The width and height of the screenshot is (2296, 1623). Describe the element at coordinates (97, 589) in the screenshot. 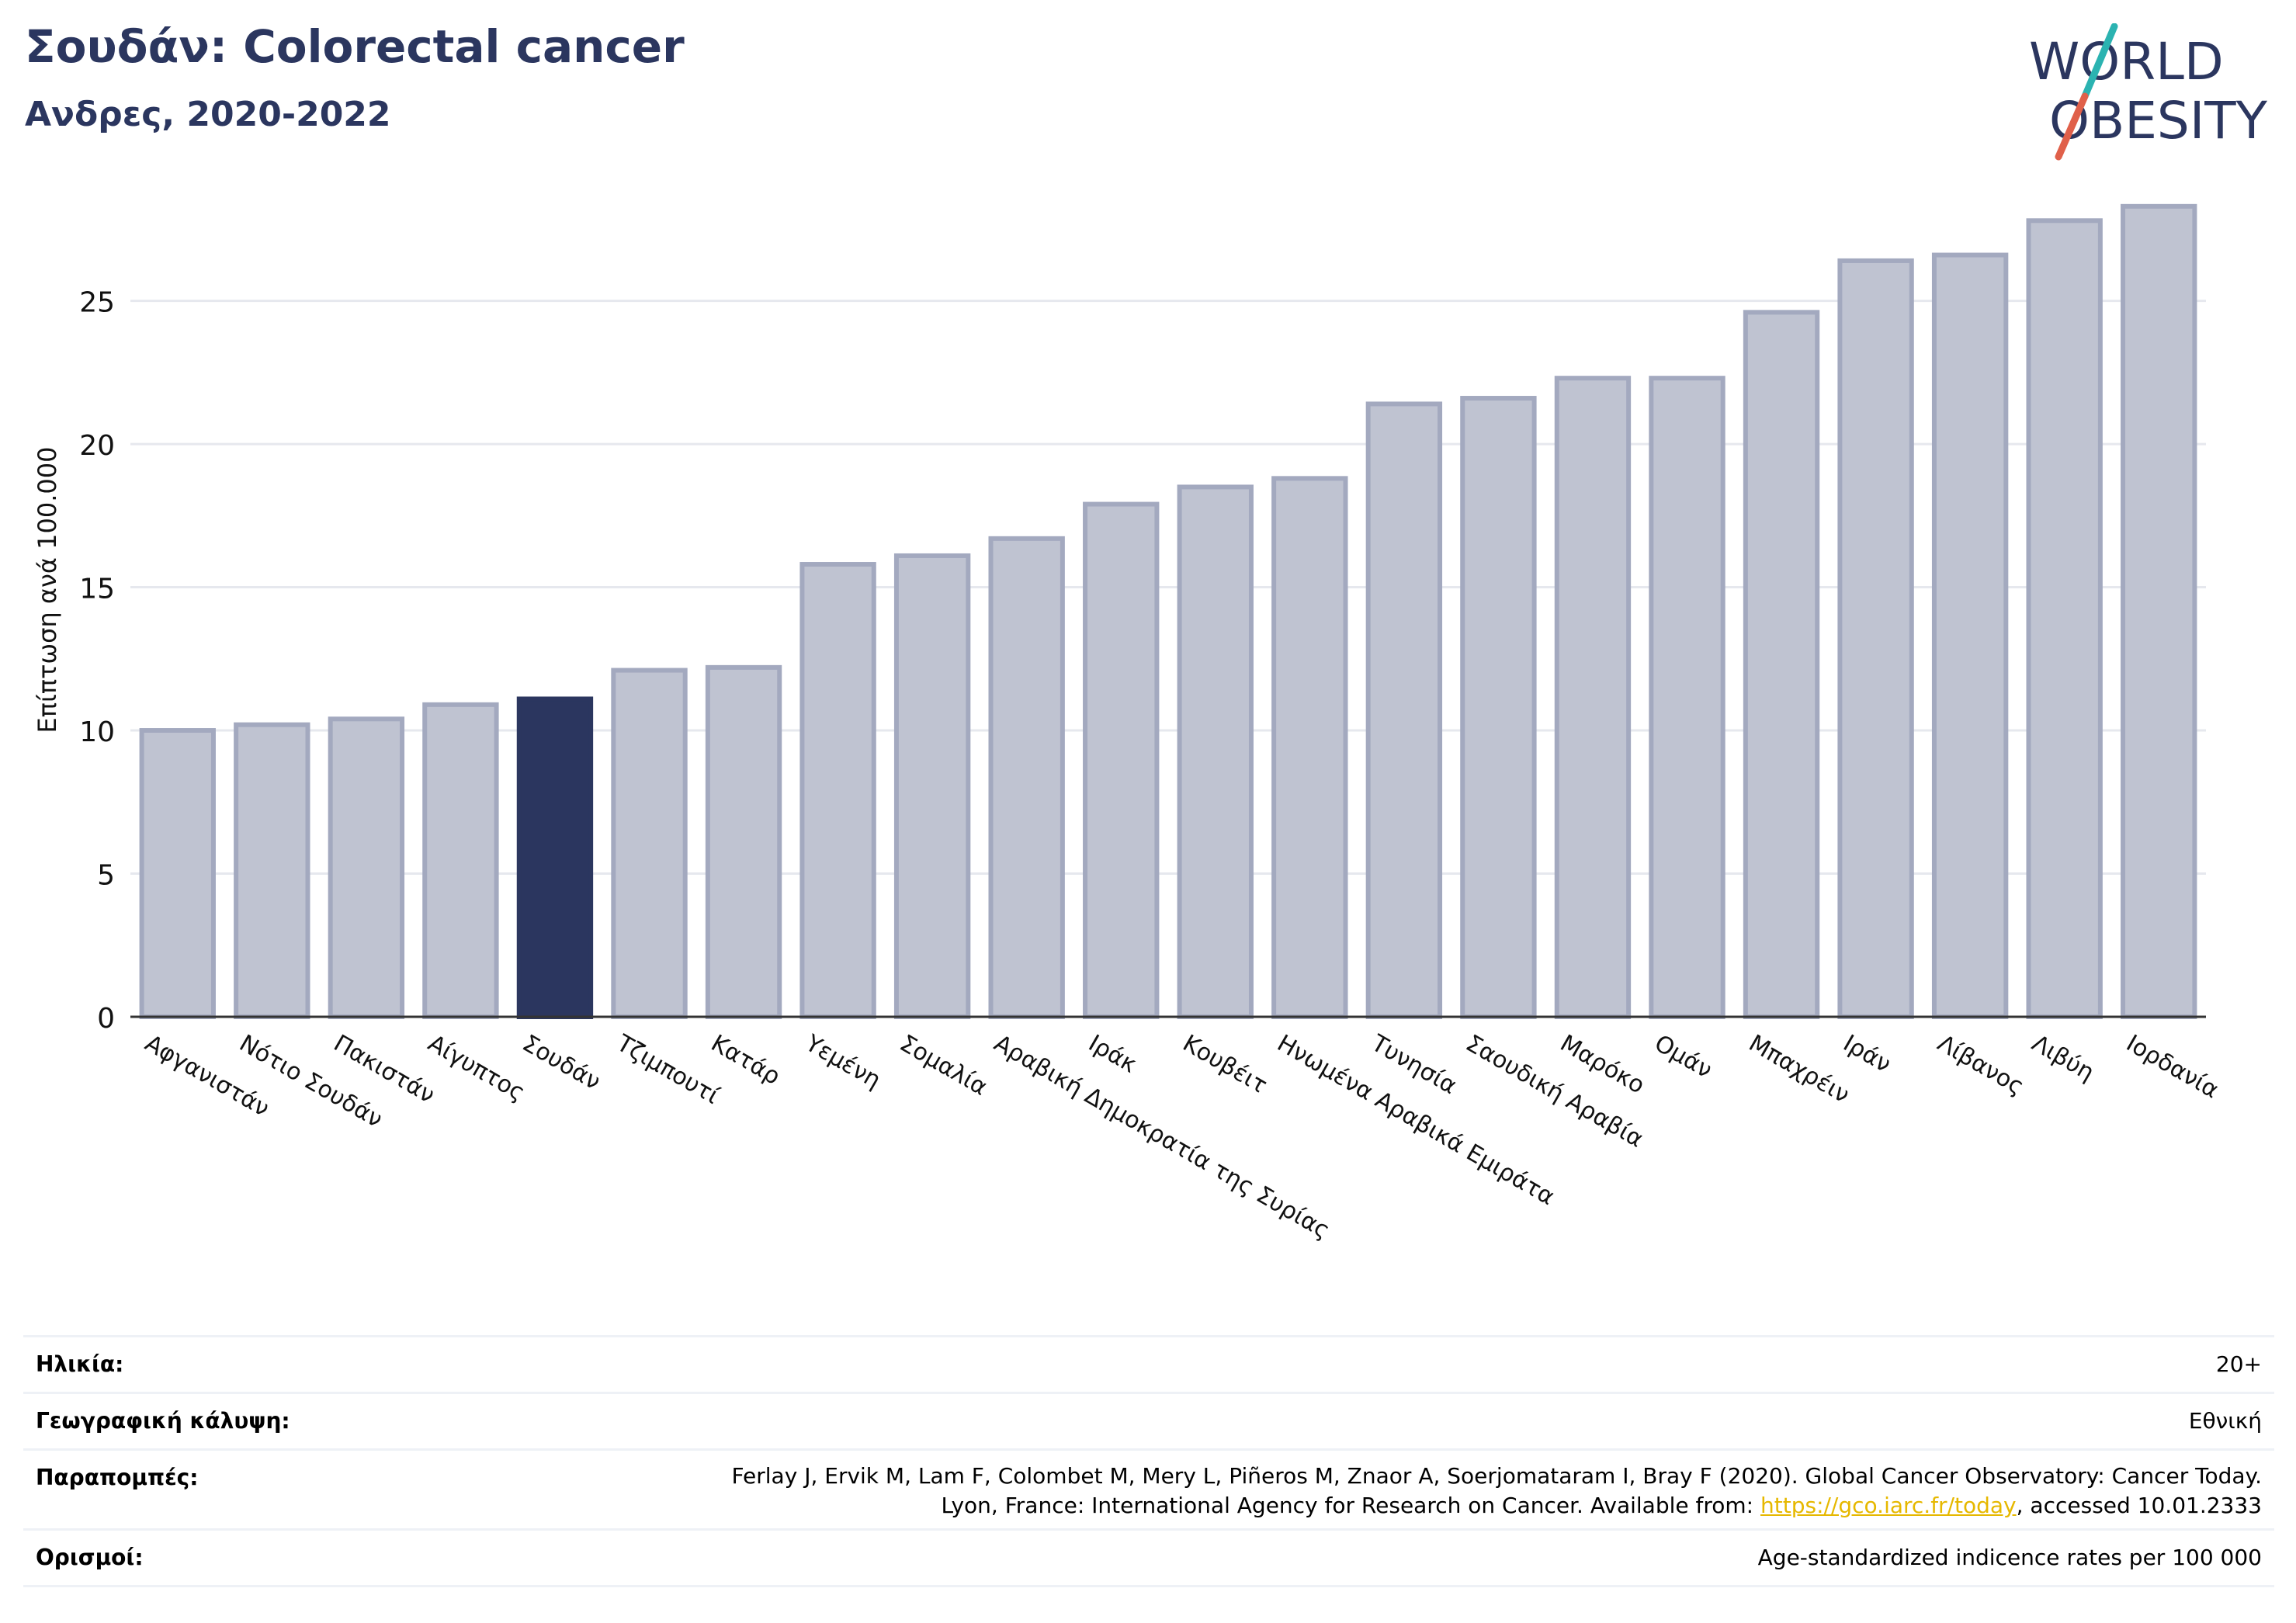

I see `y-tick-label: 15` at that location.